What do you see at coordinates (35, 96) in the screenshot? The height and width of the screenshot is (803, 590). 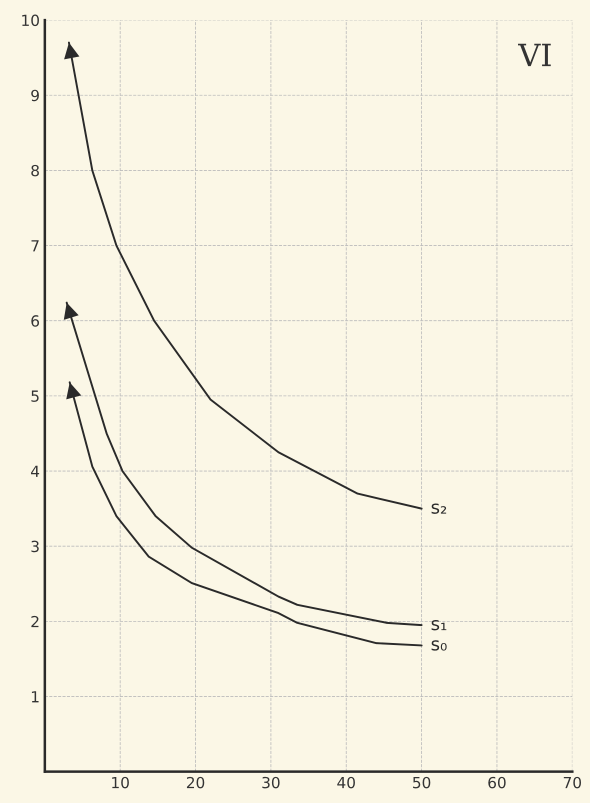 I see `y-tick-label: 9` at bounding box center [35, 96].